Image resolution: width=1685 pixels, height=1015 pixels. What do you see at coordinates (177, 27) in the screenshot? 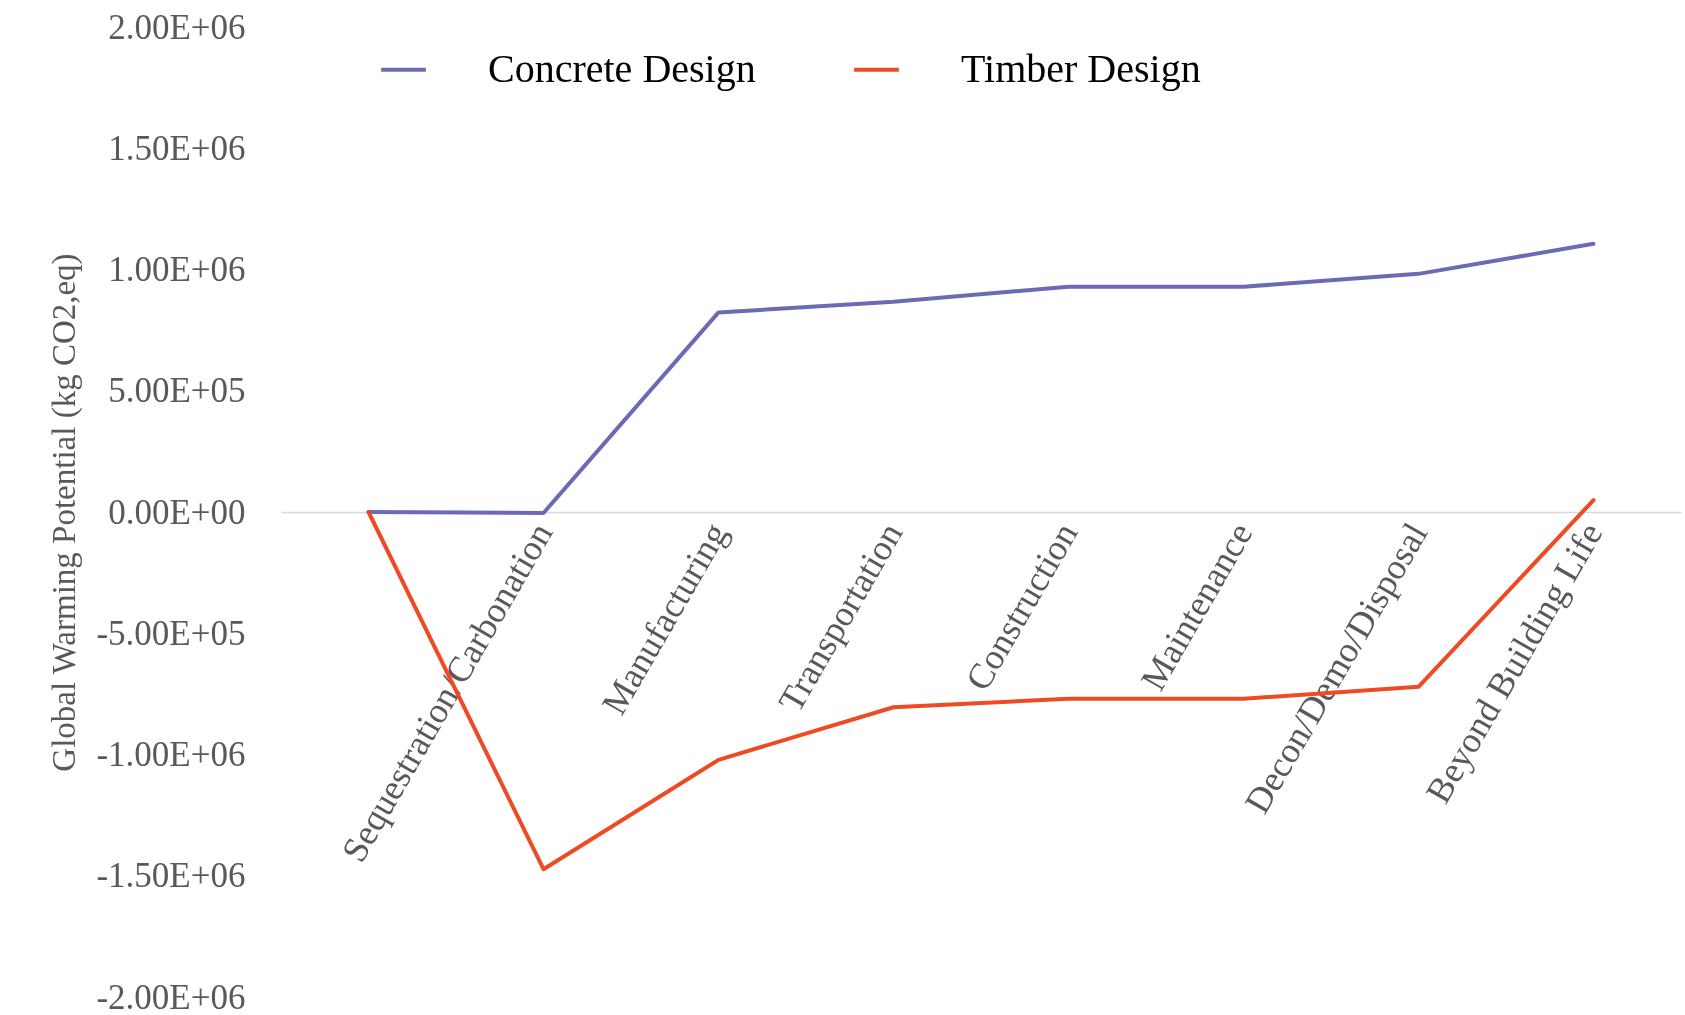
I see `y-tick-label: 2.00E+06` at bounding box center [177, 27].